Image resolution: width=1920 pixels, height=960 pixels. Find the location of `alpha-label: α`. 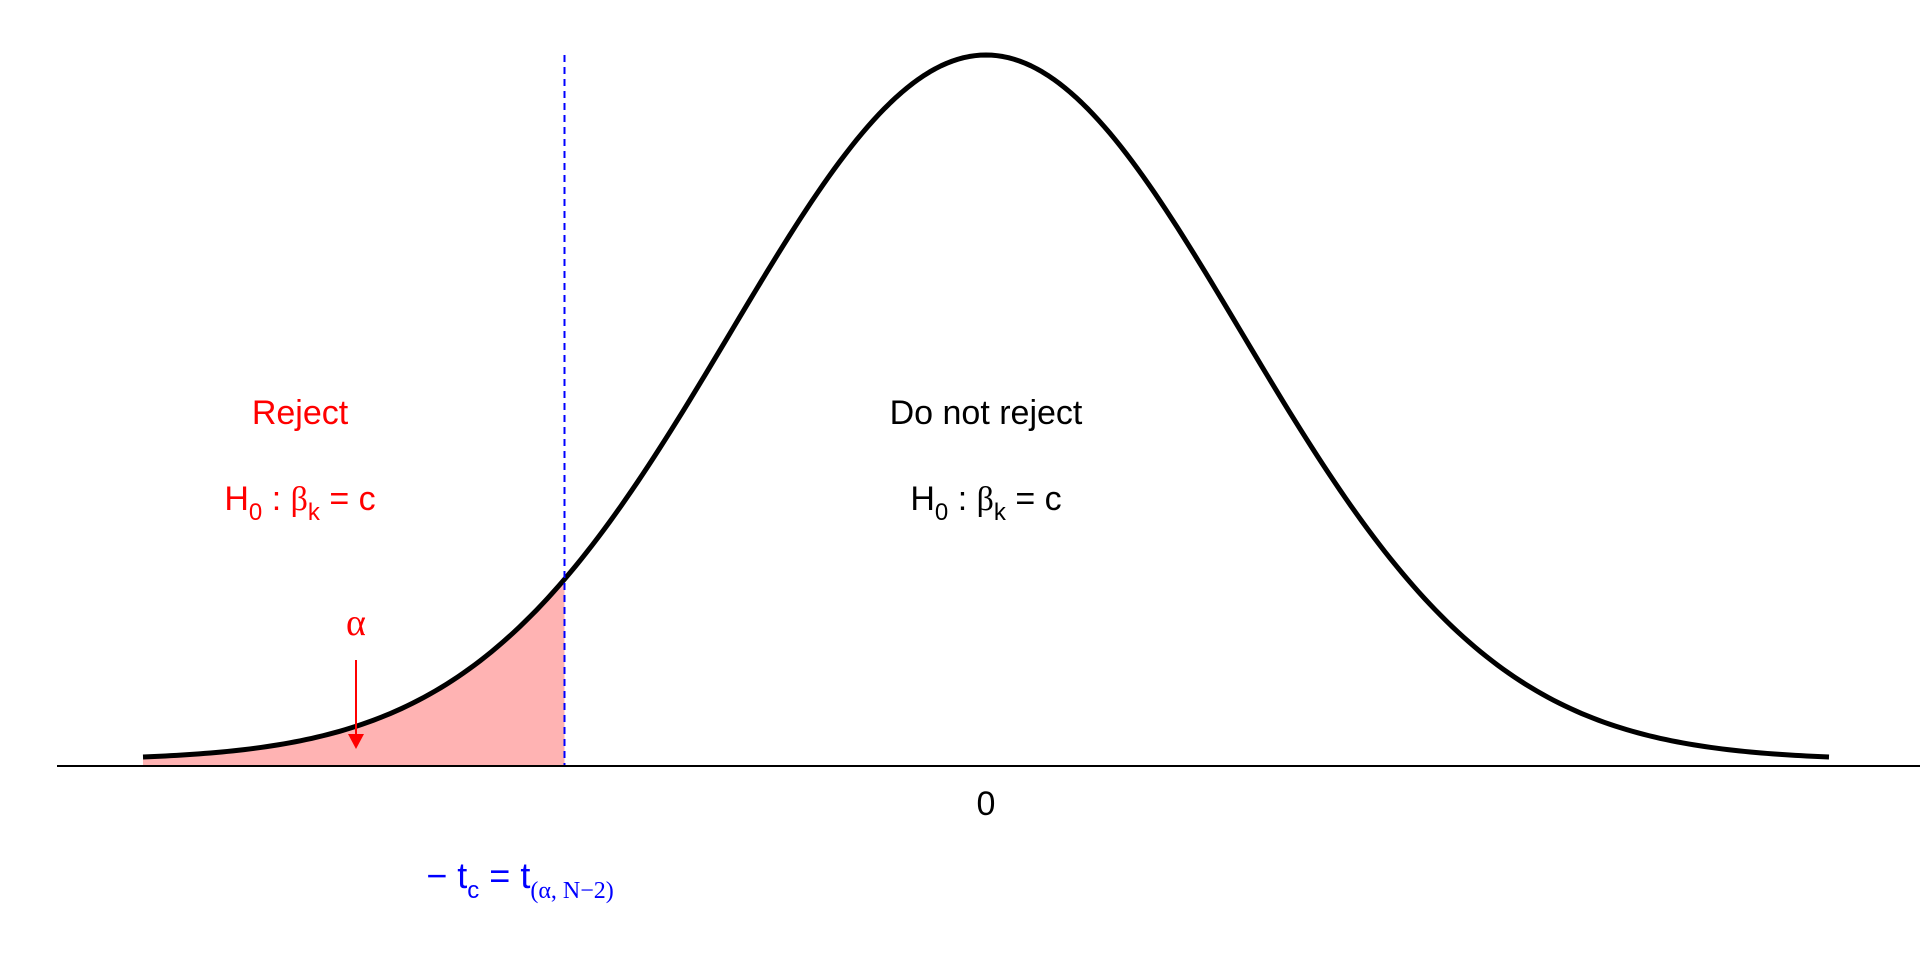

alpha-label: α is located at coordinates (356, 623).